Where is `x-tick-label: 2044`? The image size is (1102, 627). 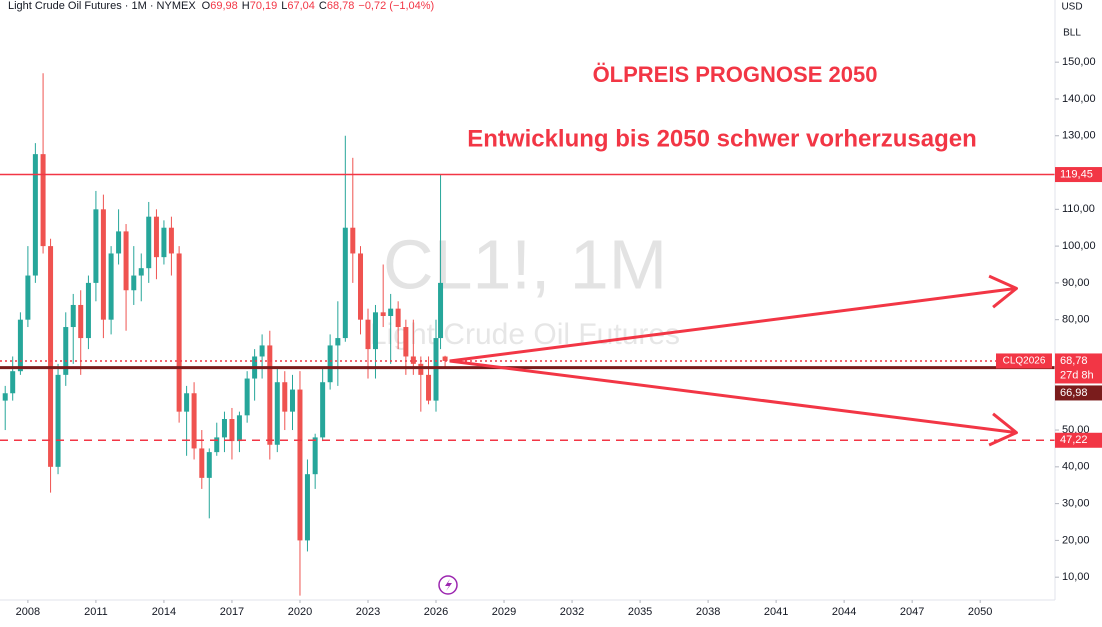
x-tick-label: 2044 is located at coordinates (844, 612).